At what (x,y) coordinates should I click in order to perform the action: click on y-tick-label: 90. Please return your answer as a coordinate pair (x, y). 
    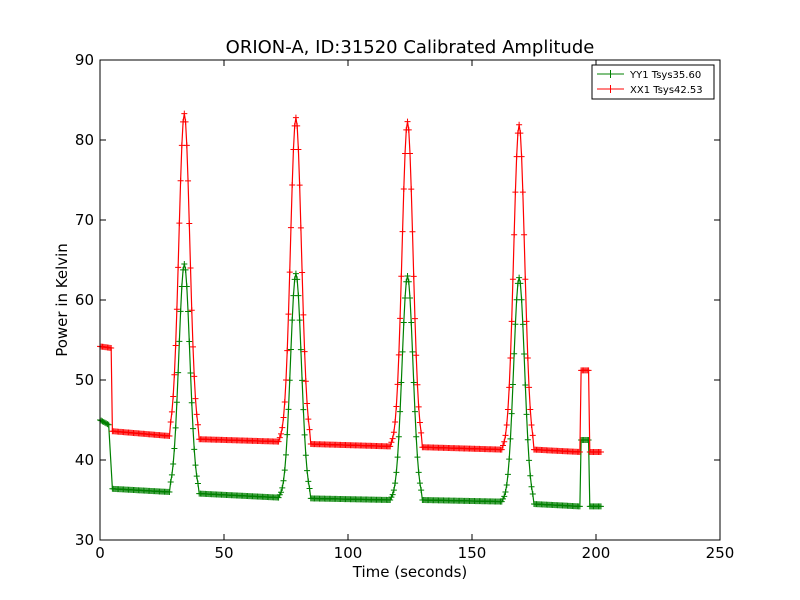
    Looking at the image, I should click on (84, 60).